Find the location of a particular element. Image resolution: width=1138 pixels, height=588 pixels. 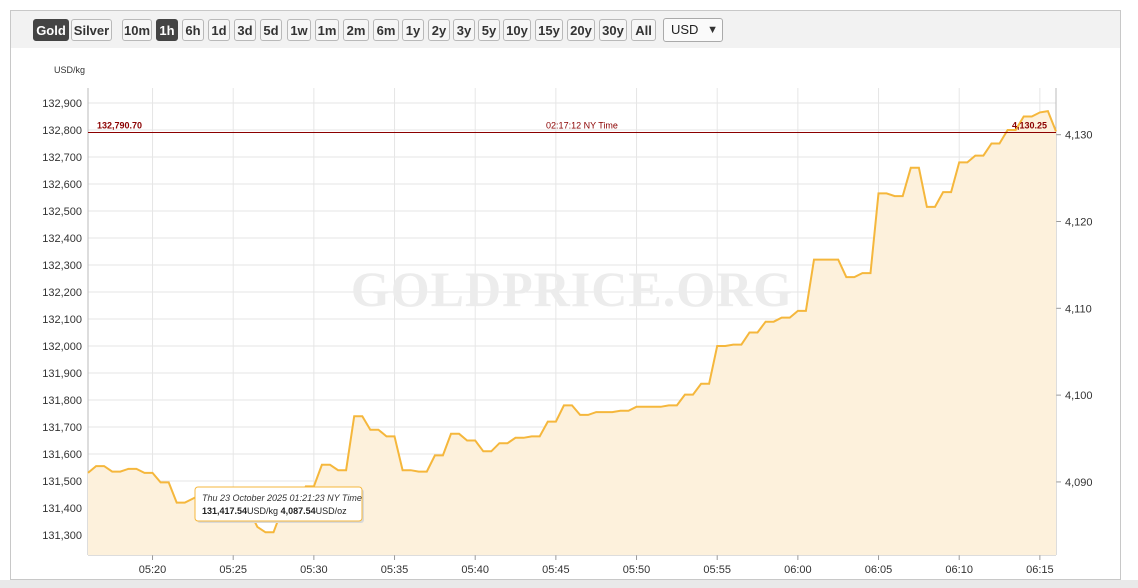

y-tick-label: 132,300 is located at coordinates (62, 266).